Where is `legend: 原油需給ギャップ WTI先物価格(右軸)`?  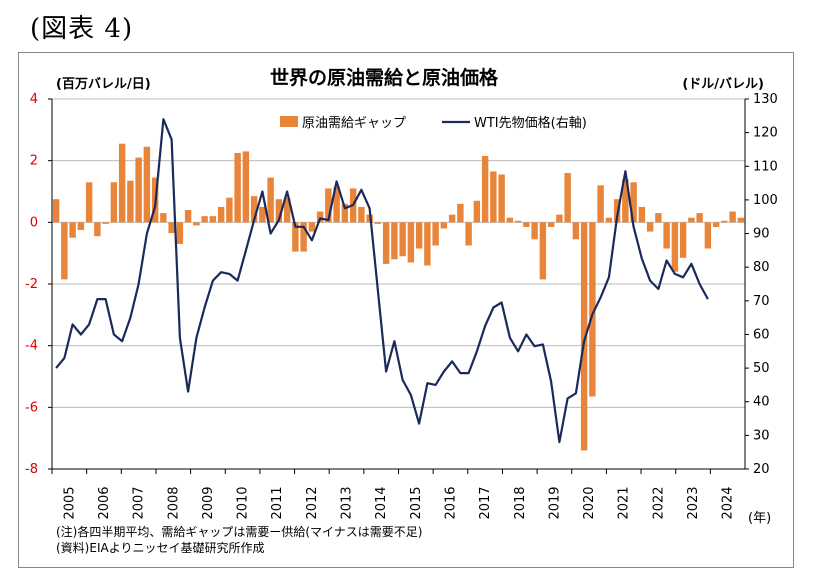
legend: 原油需給ギャップ WTI先物価格(右軸) is located at coordinates (433, 123).